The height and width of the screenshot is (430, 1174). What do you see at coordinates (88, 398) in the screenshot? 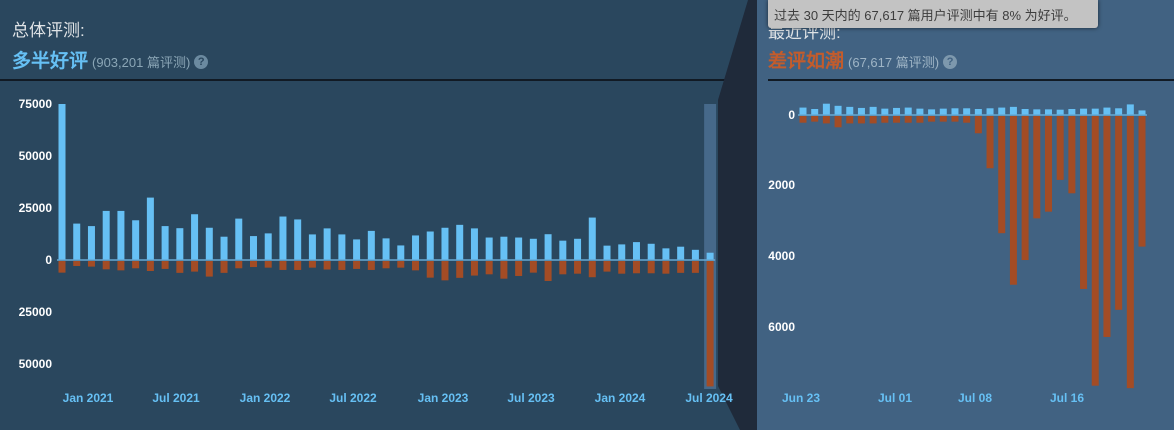
I see `x-tick-label: Jan 2021` at bounding box center [88, 398].